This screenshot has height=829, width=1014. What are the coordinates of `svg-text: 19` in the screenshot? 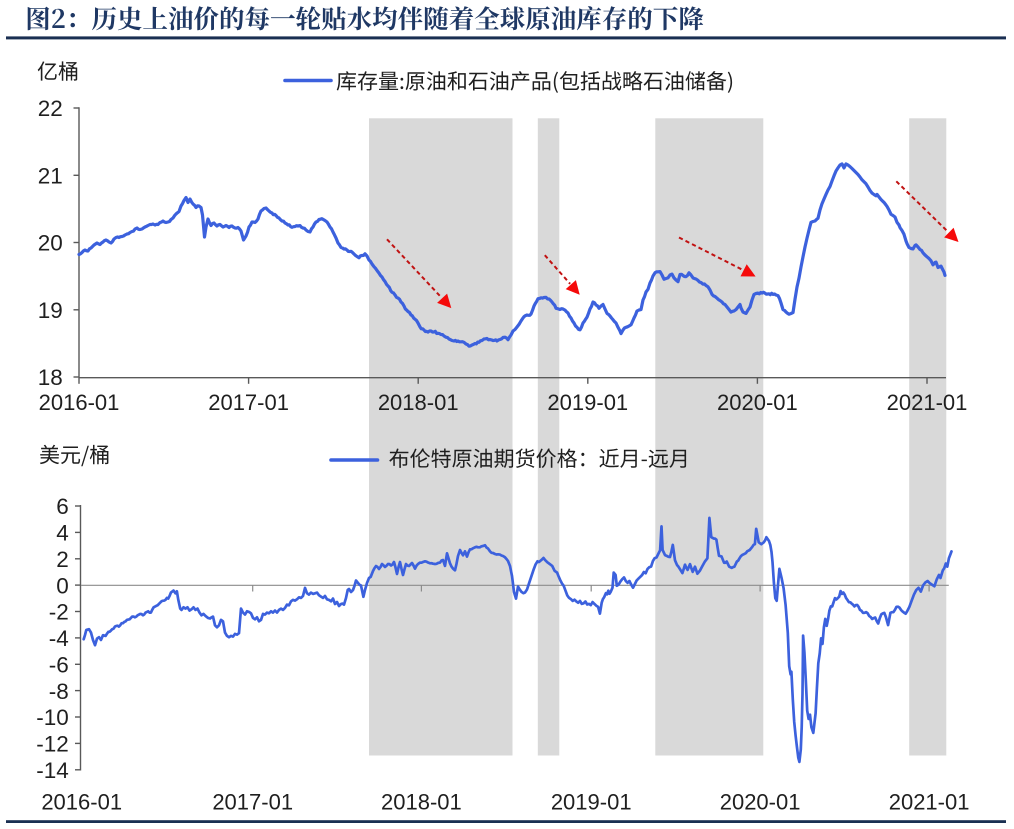 It's located at (50, 310).